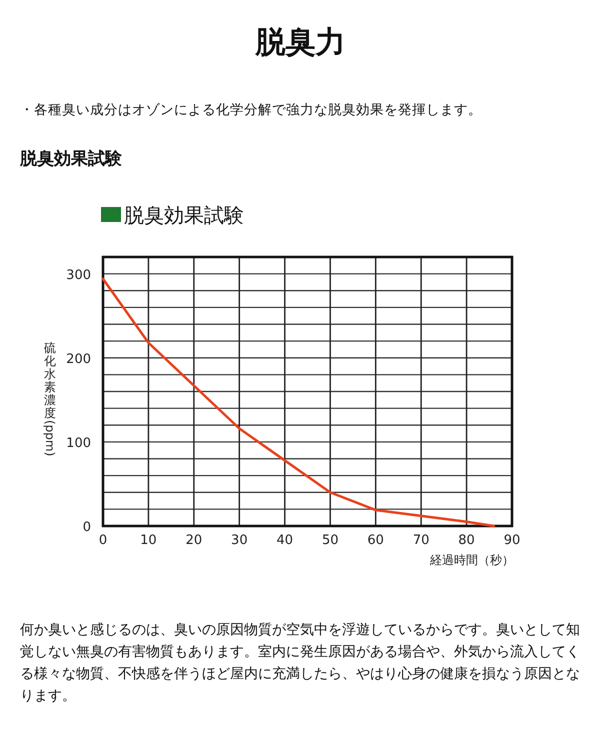  Describe the element at coordinates (78, 275) in the screenshot. I see `y-tick-label: 300` at that location.